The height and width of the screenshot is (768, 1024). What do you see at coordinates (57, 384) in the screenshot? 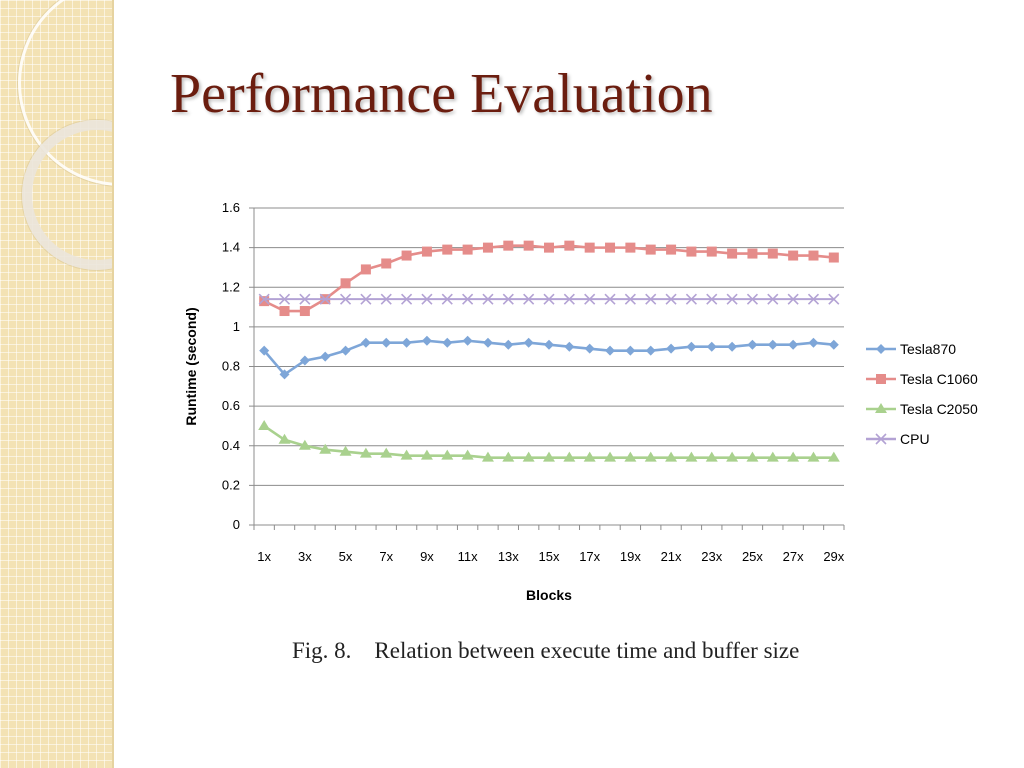
I see `decorative-side-strip` at bounding box center [57, 384].